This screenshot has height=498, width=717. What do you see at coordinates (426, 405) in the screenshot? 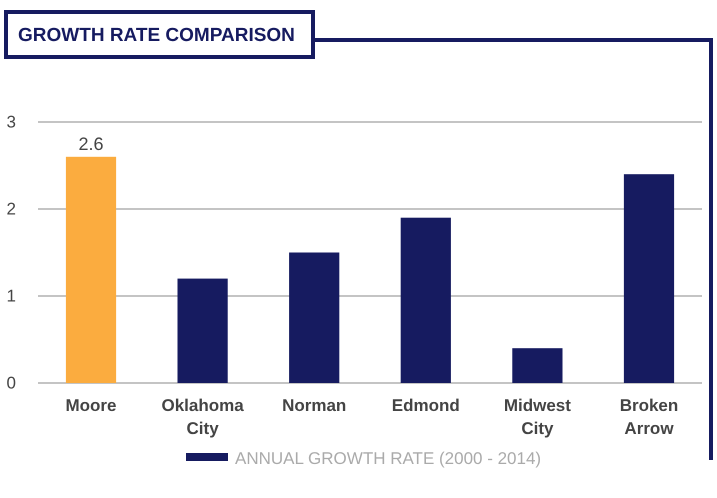
I see `x-tick-label: Edmond` at bounding box center [426, 405].